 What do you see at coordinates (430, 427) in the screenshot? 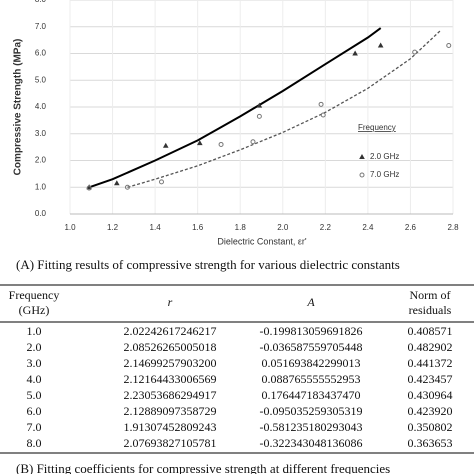
I see `table-cell: 0.350802` at bounding box center [430, 427].